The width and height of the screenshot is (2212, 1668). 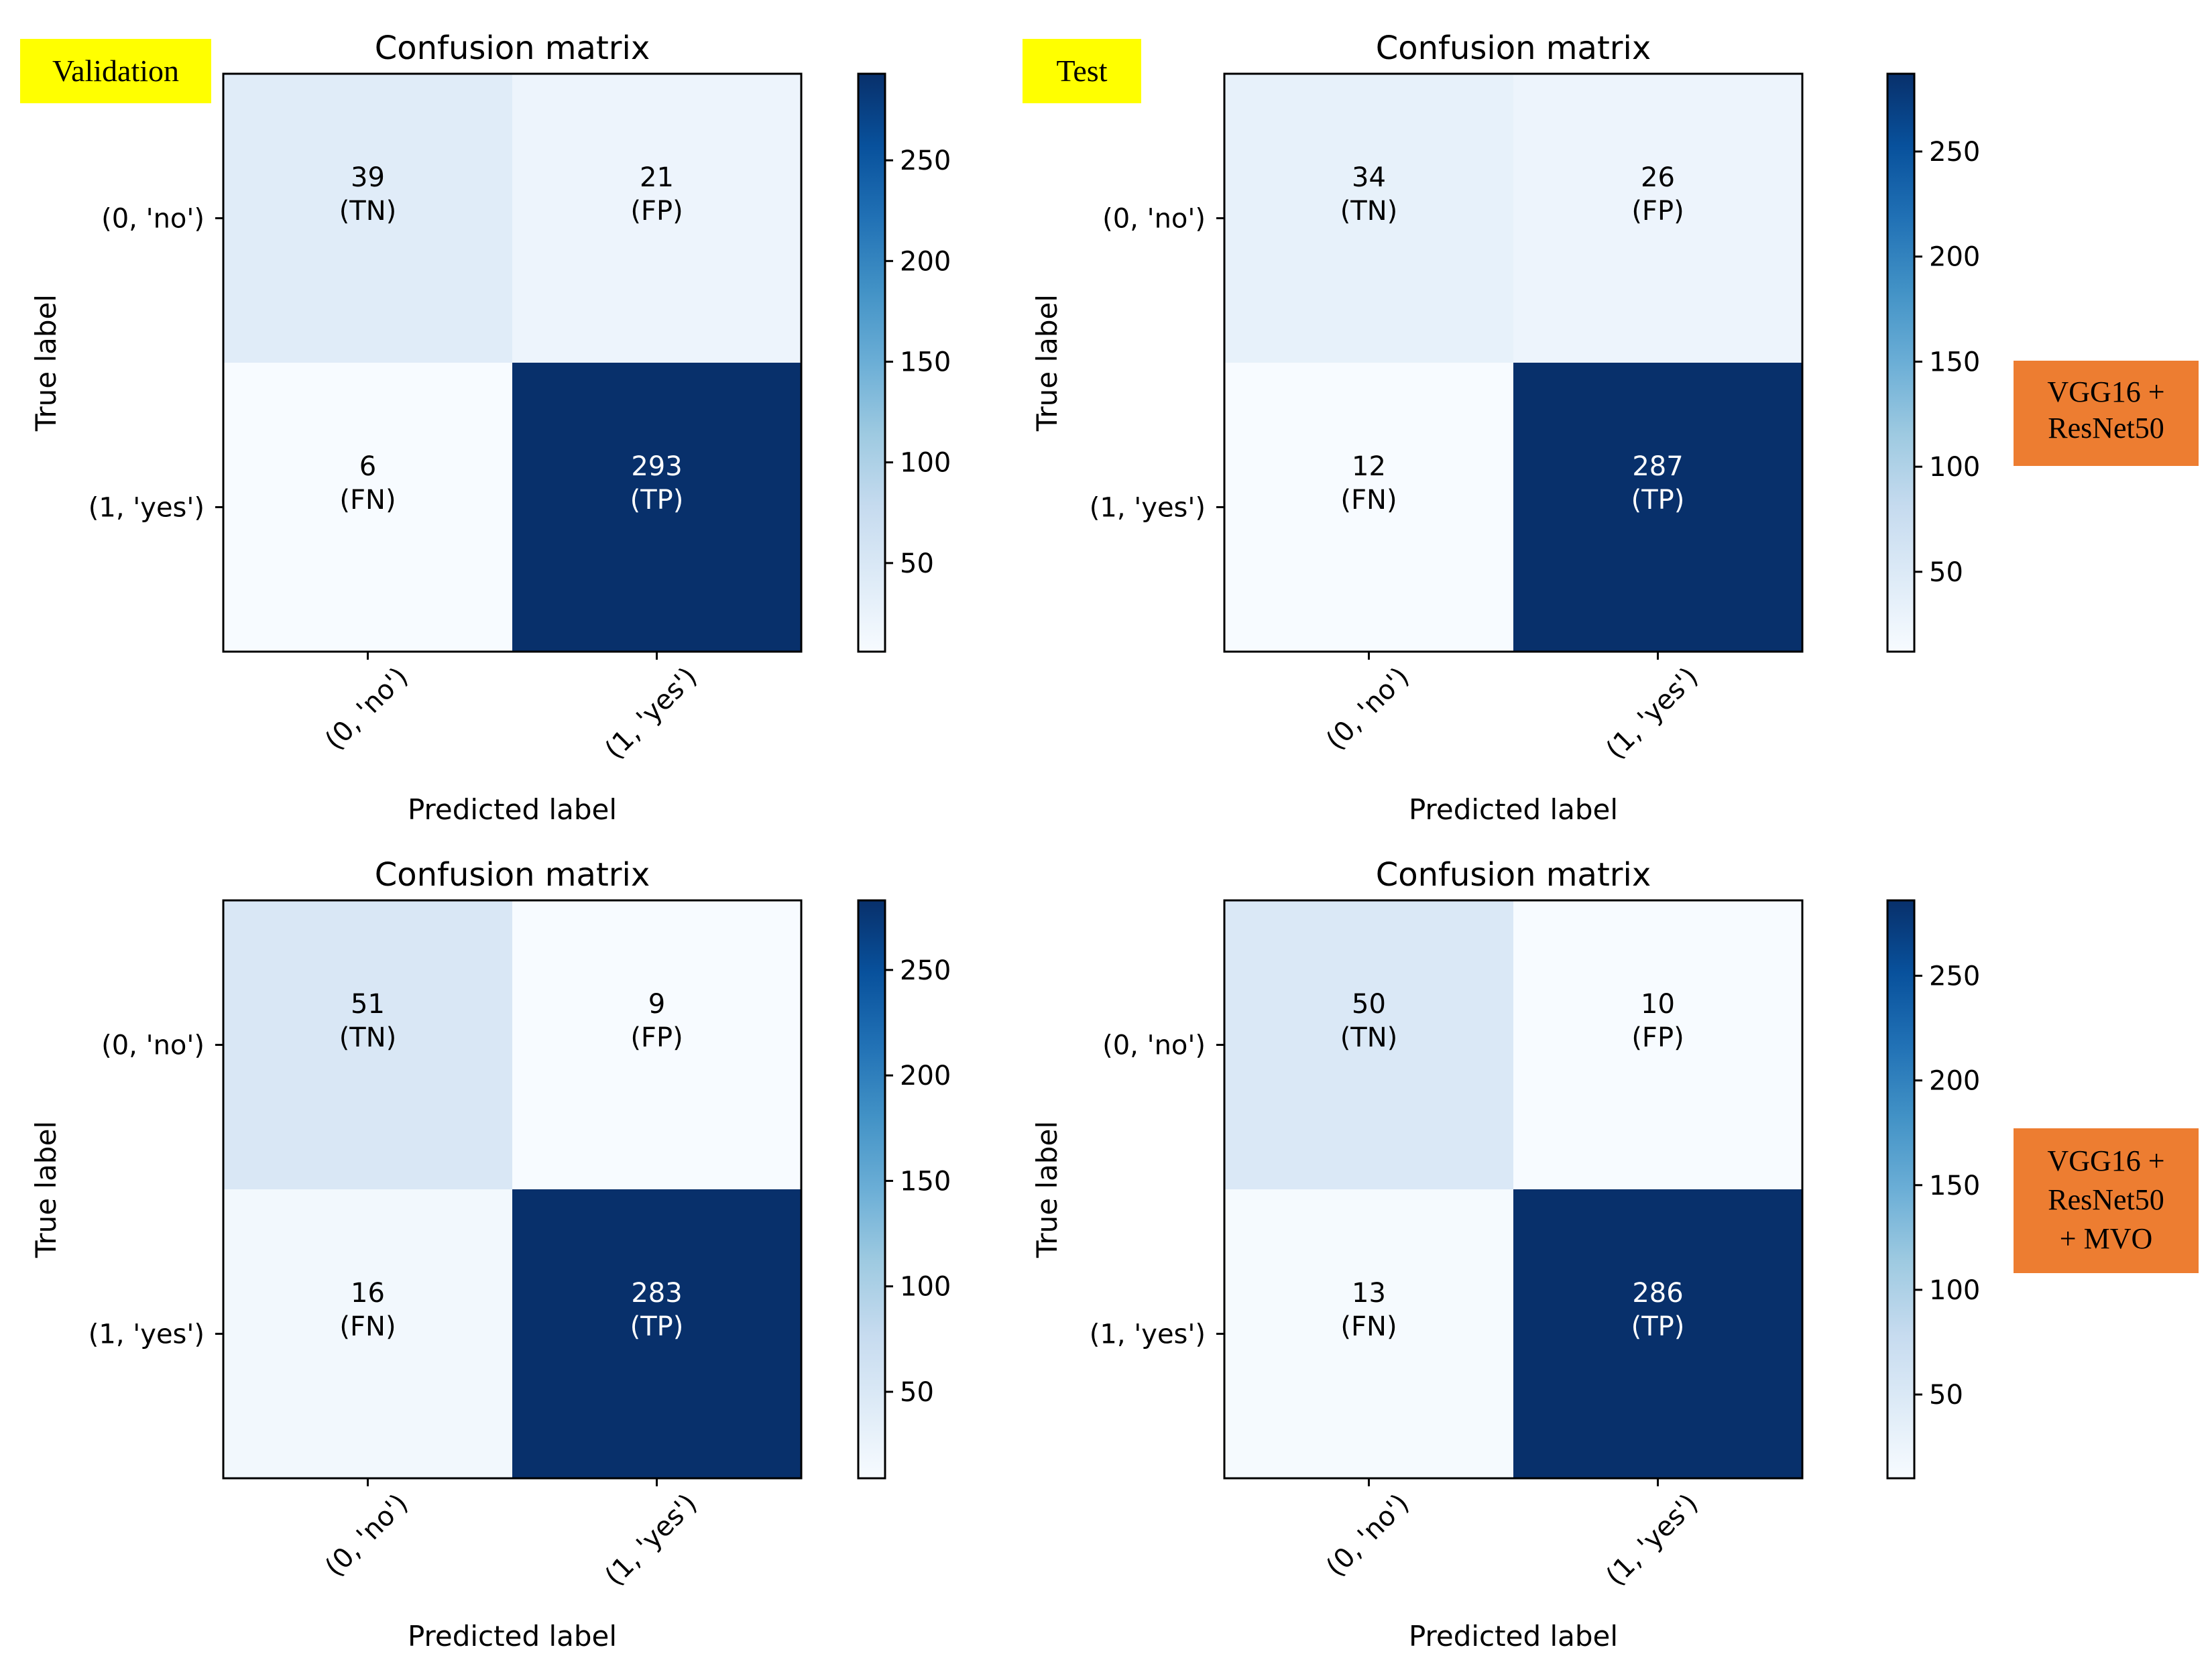 What do you see at coordinates (2106, 391) in the screenshot?
I see `model-tag-line: VGG16 +` at bounding box center [2106, 391].